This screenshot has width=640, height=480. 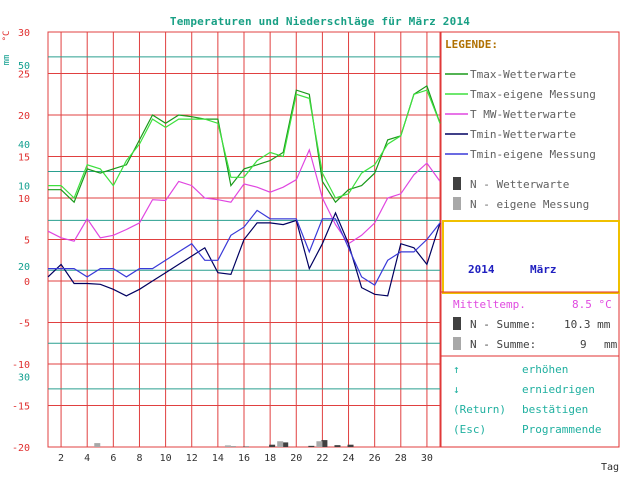 I want to click on help-key: ↓, so click(x=456, y=389).